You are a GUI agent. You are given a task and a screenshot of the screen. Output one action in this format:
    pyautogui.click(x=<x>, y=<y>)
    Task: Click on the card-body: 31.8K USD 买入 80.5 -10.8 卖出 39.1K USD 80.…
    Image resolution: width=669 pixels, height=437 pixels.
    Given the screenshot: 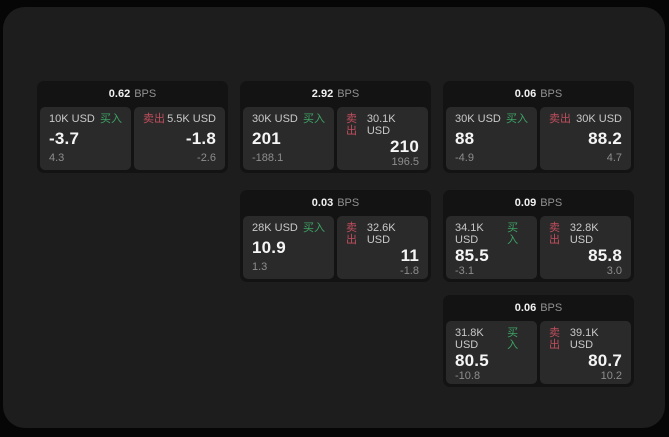 What is the action you would take?
    pyautogui.click(x=538, y=354)
    